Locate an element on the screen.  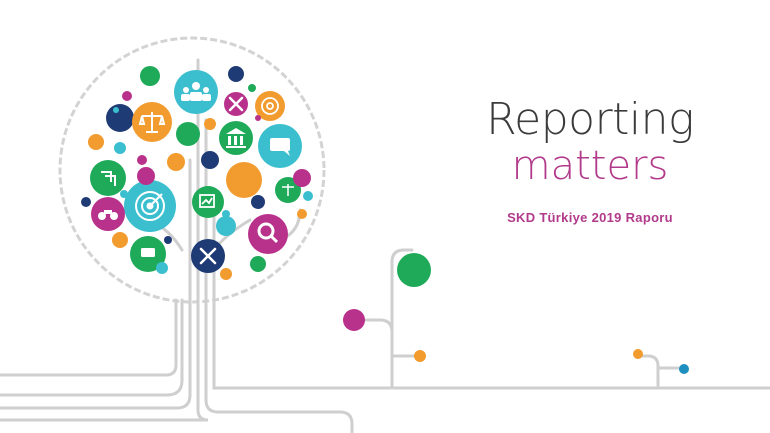
hero-title-line1: Reporting is located at coordinates (590, 119).